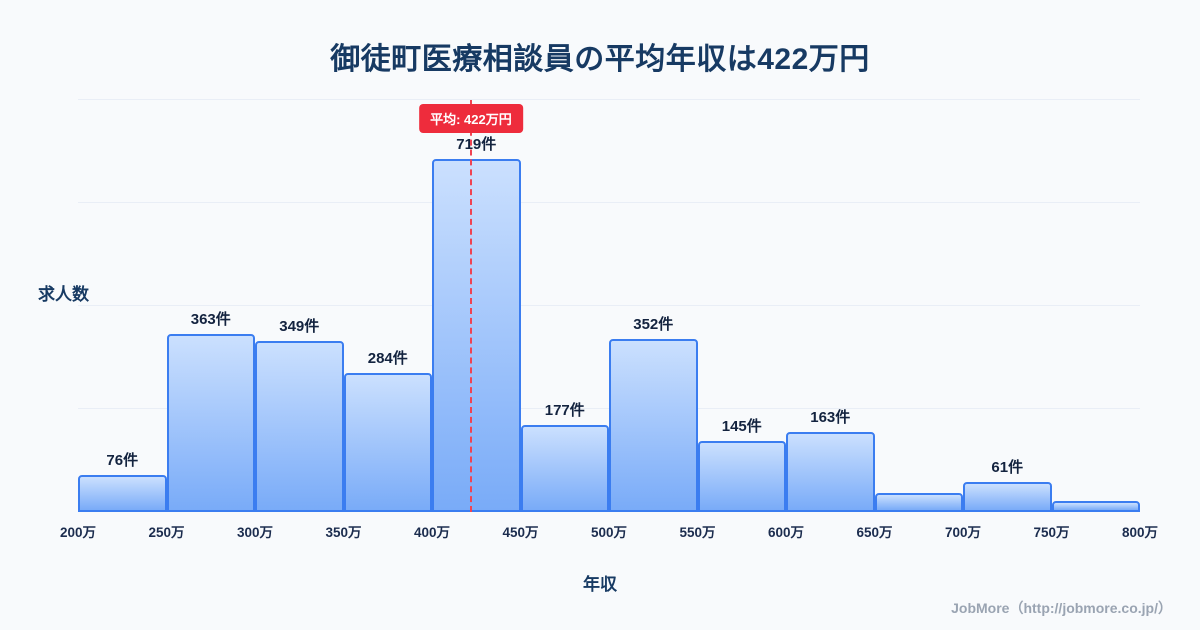  Describe the element at coordinates (166, 532) in the screenshot. I see `x-tick-250万: 250万` at that location.